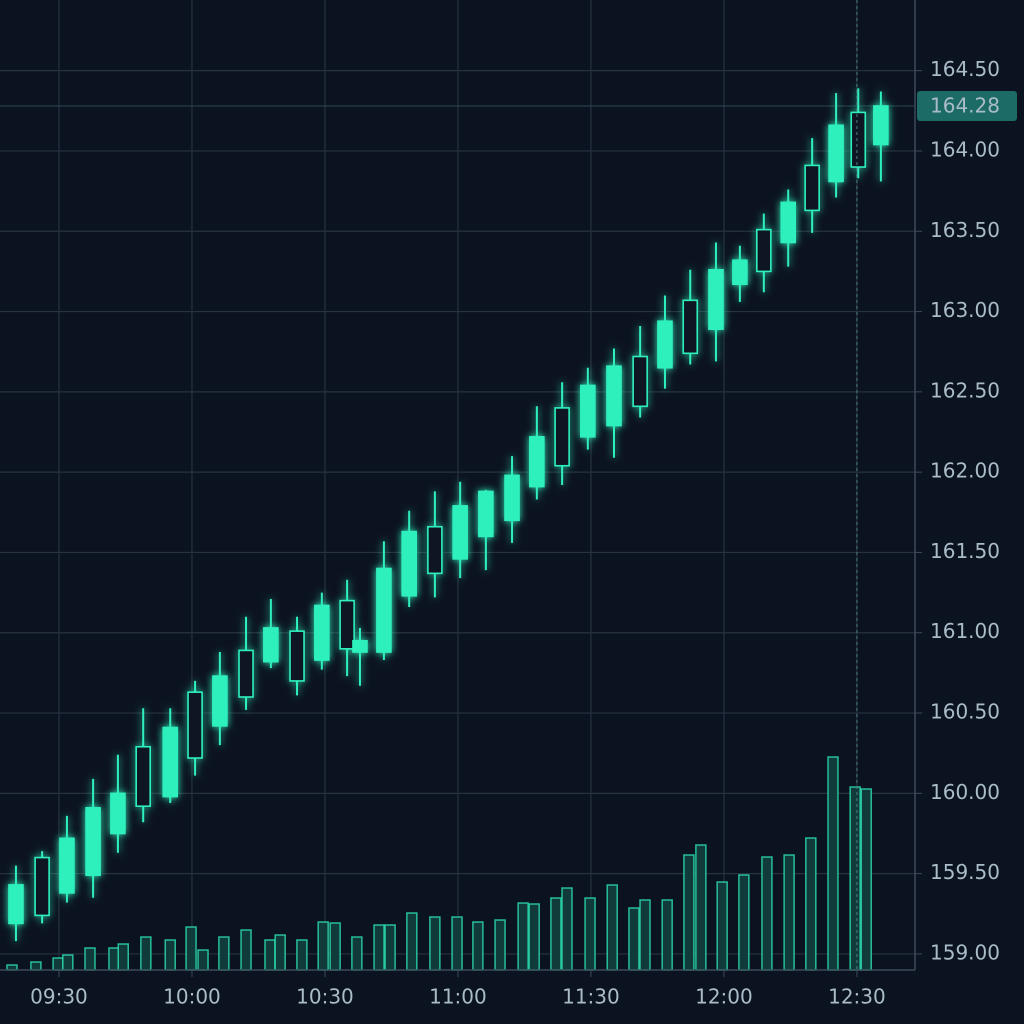  Describe the element at coordinates (857, 997) in the screenshot. I see `x-tick-label: 12:30` at that location.